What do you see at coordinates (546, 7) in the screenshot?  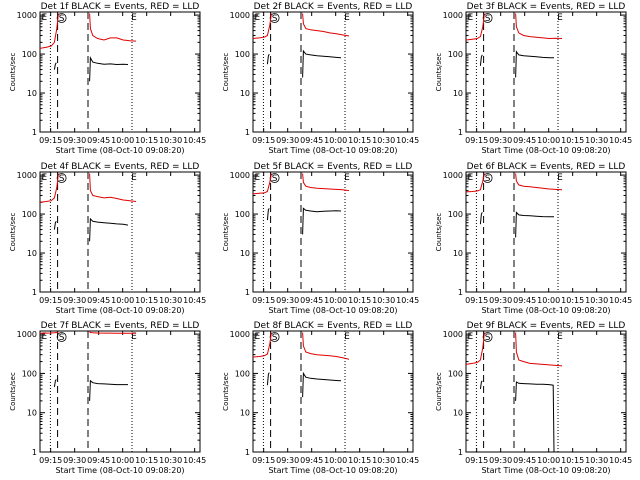 I see `panel-title: Det 3f BLACK = Events, RED = LLD` at bounding box center [546, 7].